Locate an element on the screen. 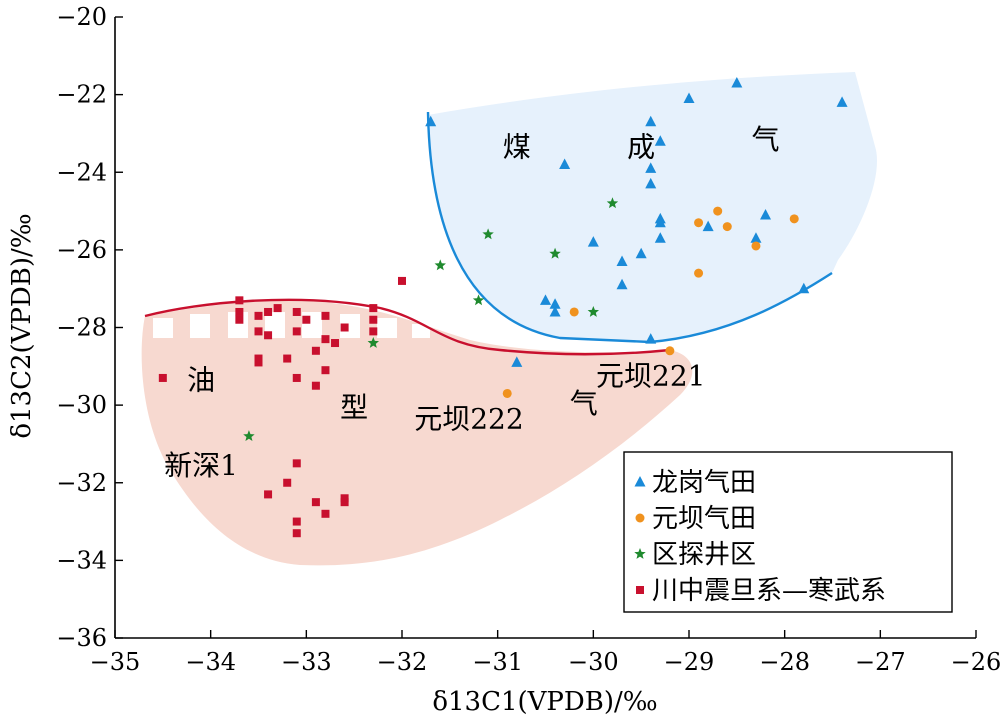 This screenshot has height=728, width=1000. x-tick-label: −27 is located at coordinates (880, 662).